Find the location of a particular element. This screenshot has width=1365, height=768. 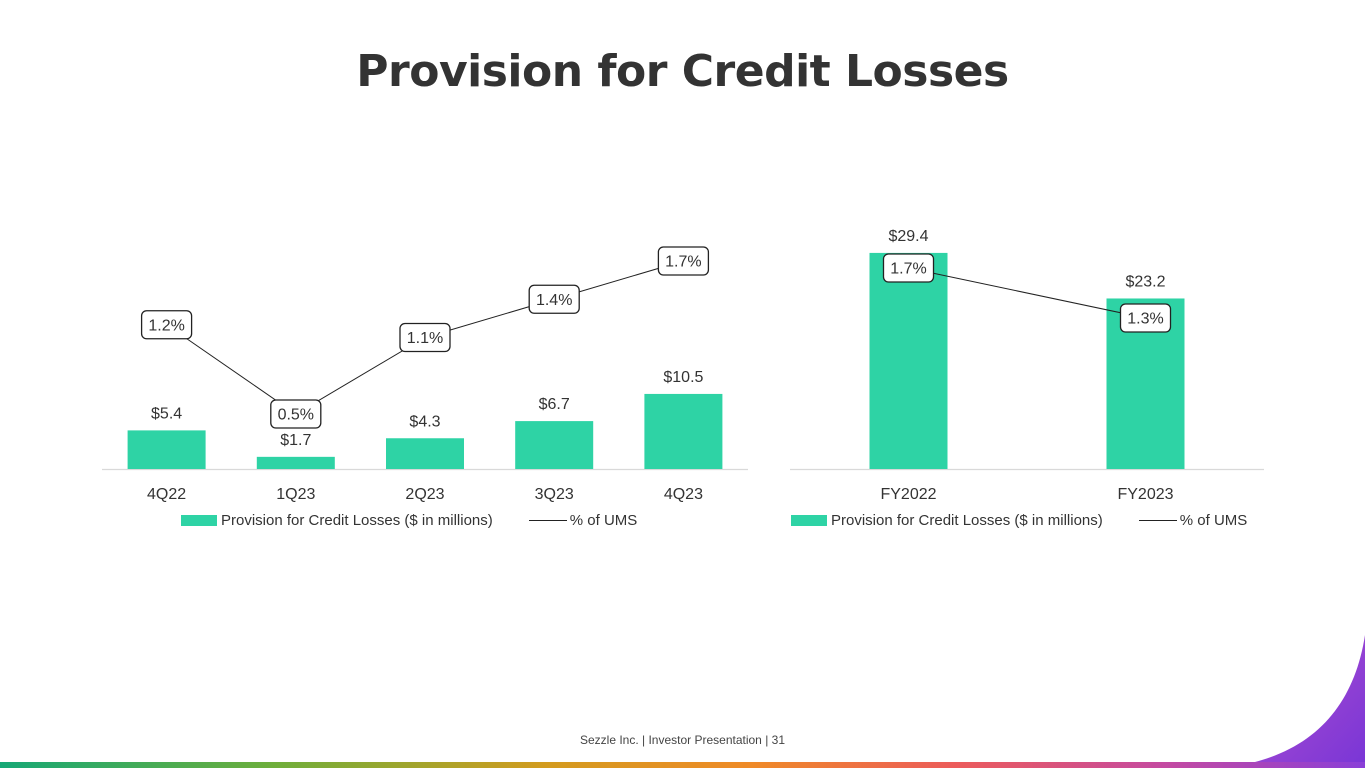

category-label-2Q23: 2Q23 is located at coordinates (424, 494).